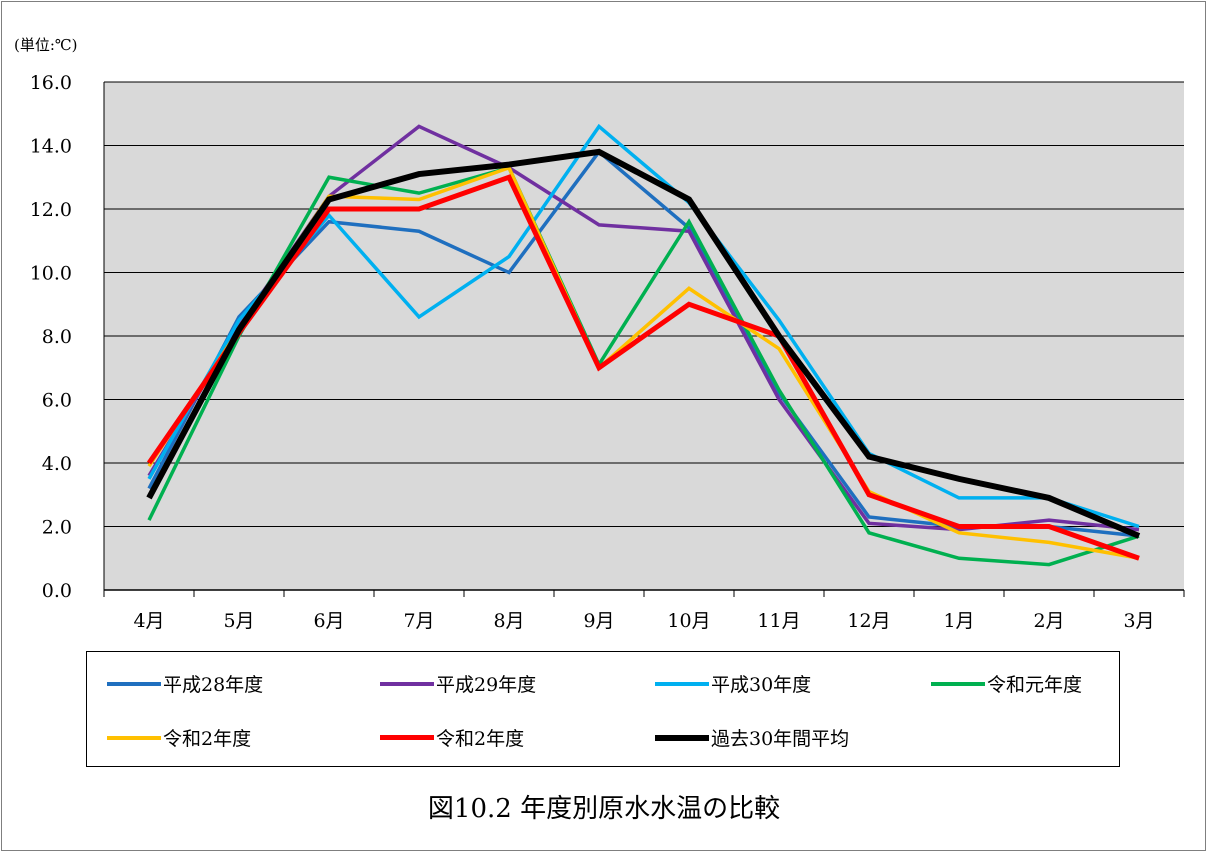 Image resolution: width=1208 pixels, height=851 pixels. I want to click on x-tick-label: 10月, so click(688, 621).